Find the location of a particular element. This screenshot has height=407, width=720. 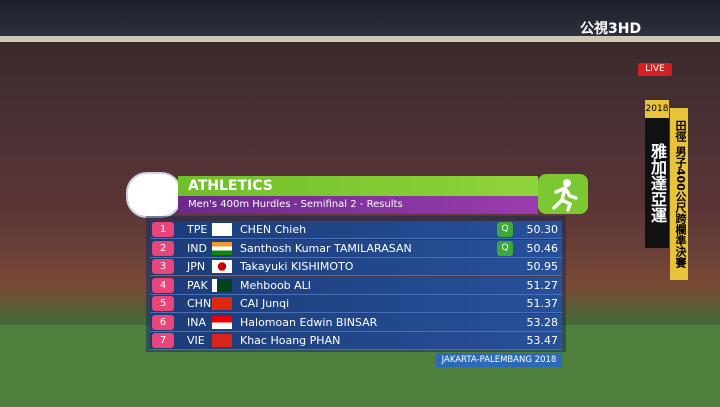

result-row: 4 PAK Mehboob ALI 51.27 is located at coordinates (356, 285).